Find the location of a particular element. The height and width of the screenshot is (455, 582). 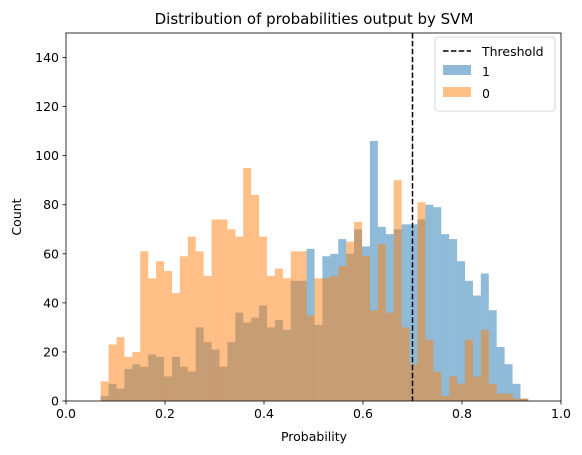

x-tick-label-1: 0.2 is located at coordinates (165, 413).